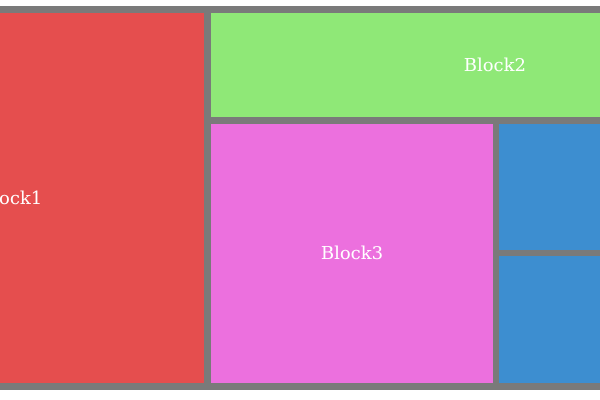 The width and height of the screenshot is (600, 400). I want to click on block-3-label: Block3, so click(352, 253).